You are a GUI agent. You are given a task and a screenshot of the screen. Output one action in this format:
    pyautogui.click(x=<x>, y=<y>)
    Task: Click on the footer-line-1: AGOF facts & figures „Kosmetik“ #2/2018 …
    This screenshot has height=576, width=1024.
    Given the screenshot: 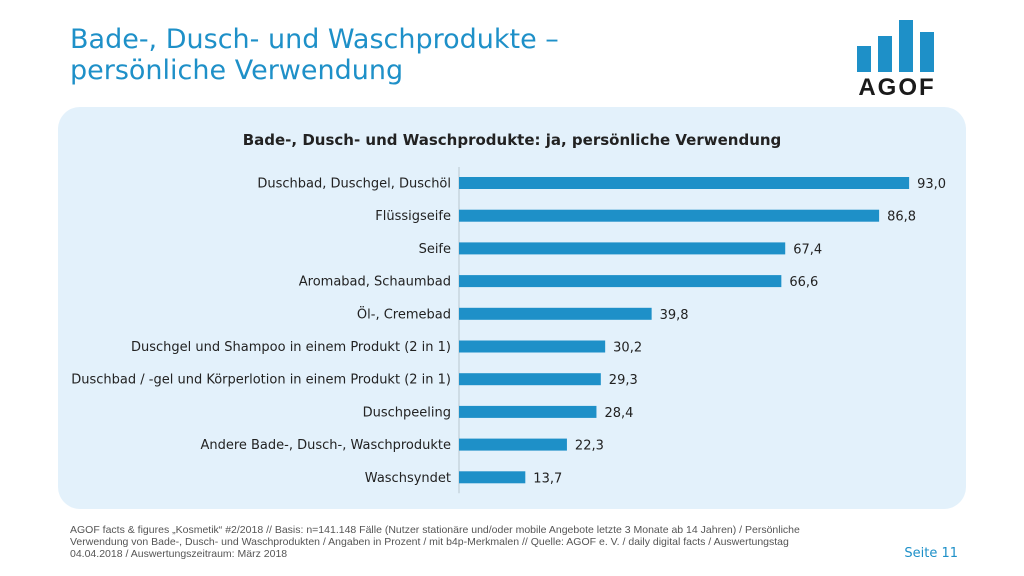 What is the action you would take?
    pyautogui.click(x=435, y=530)
    